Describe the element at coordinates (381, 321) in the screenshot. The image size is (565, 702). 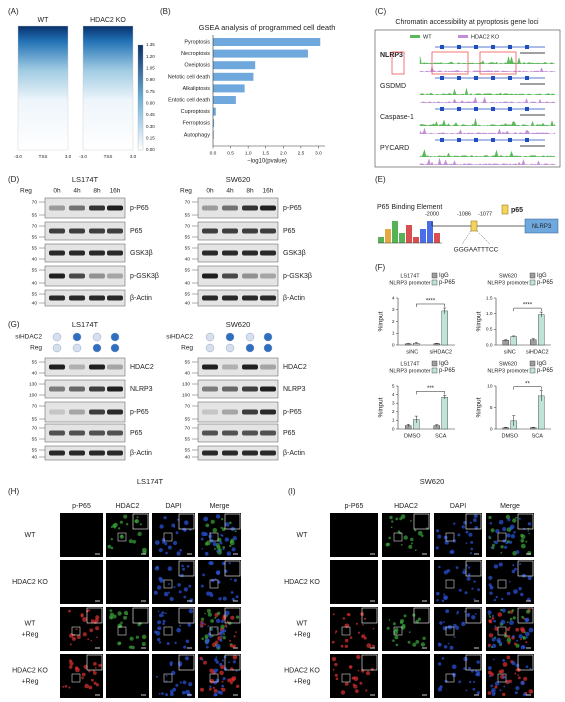
I see `y-axis-label: %input` at that location.